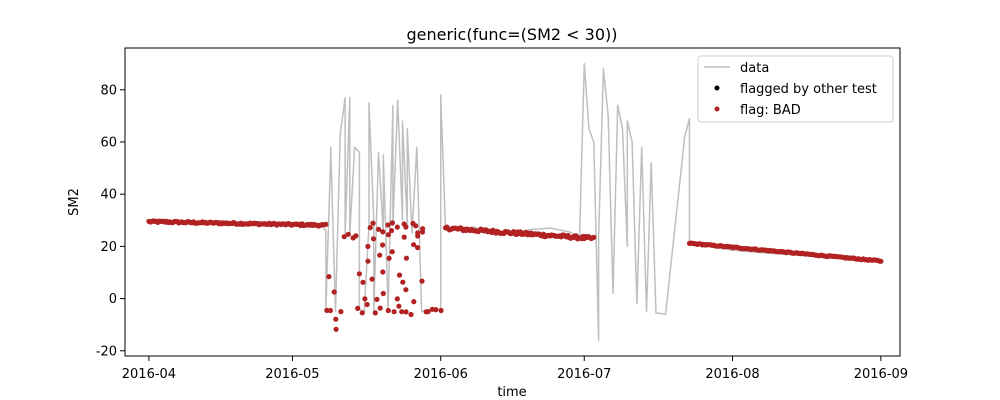 This screenshot has height=400, width=1000. What do you see at coordinates (108, 195) in the screenshot?
I see `y-tick-label: 40` at bounding box center [108, 195].